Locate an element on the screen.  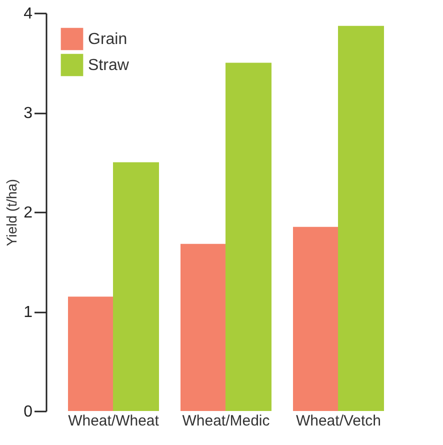
y-tick-label: 3 is located at coordinates (28, 113).